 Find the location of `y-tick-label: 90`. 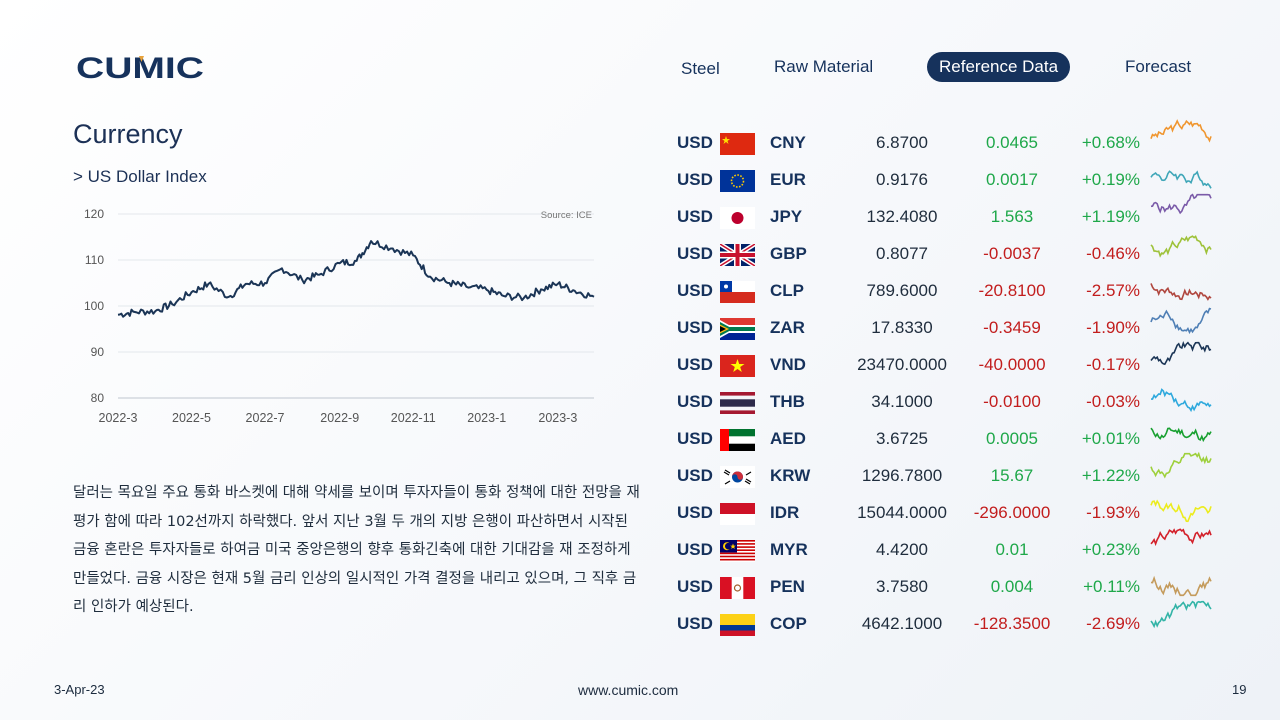

y-tick-label: 90 is located at coordinates (98, 352).